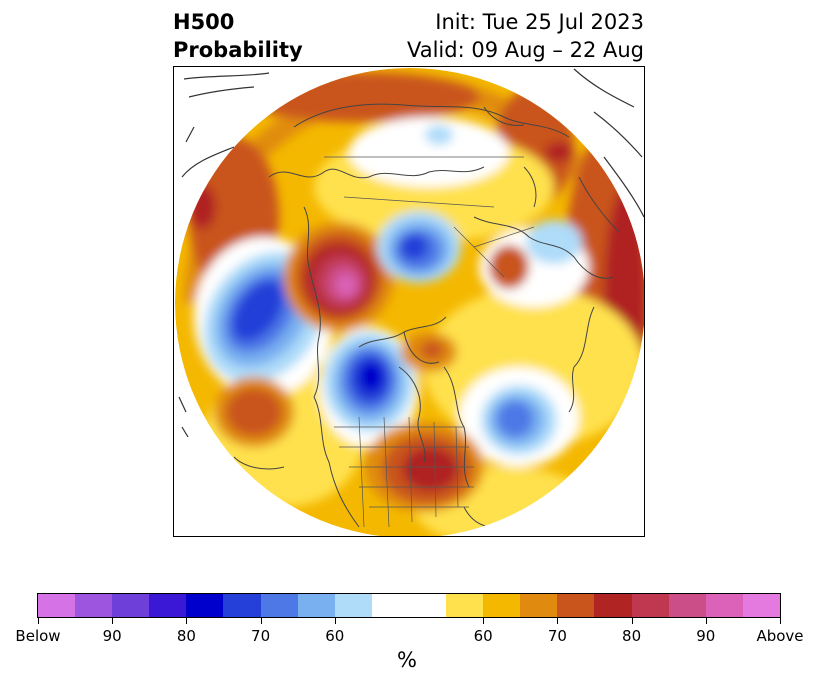  What do you see at coordinates (238, 50) in the screenshot?
I see `product-subtitle: Probability` at bounding box center [238, 50].